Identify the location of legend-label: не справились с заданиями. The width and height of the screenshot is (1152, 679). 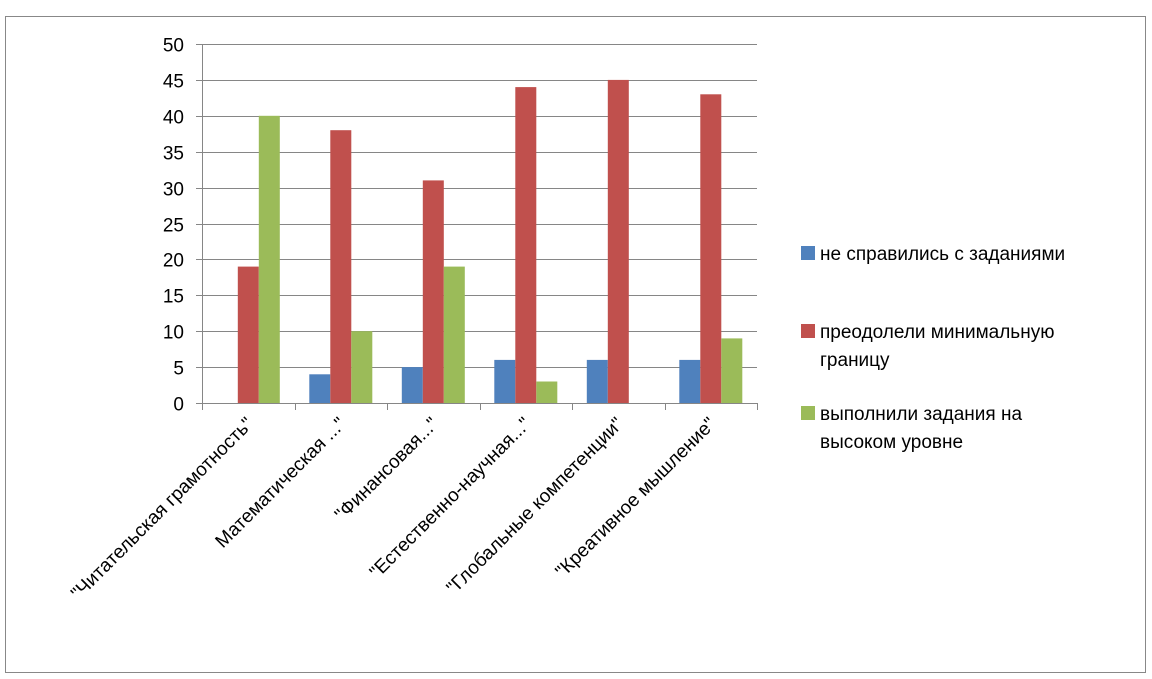
(942, 254).